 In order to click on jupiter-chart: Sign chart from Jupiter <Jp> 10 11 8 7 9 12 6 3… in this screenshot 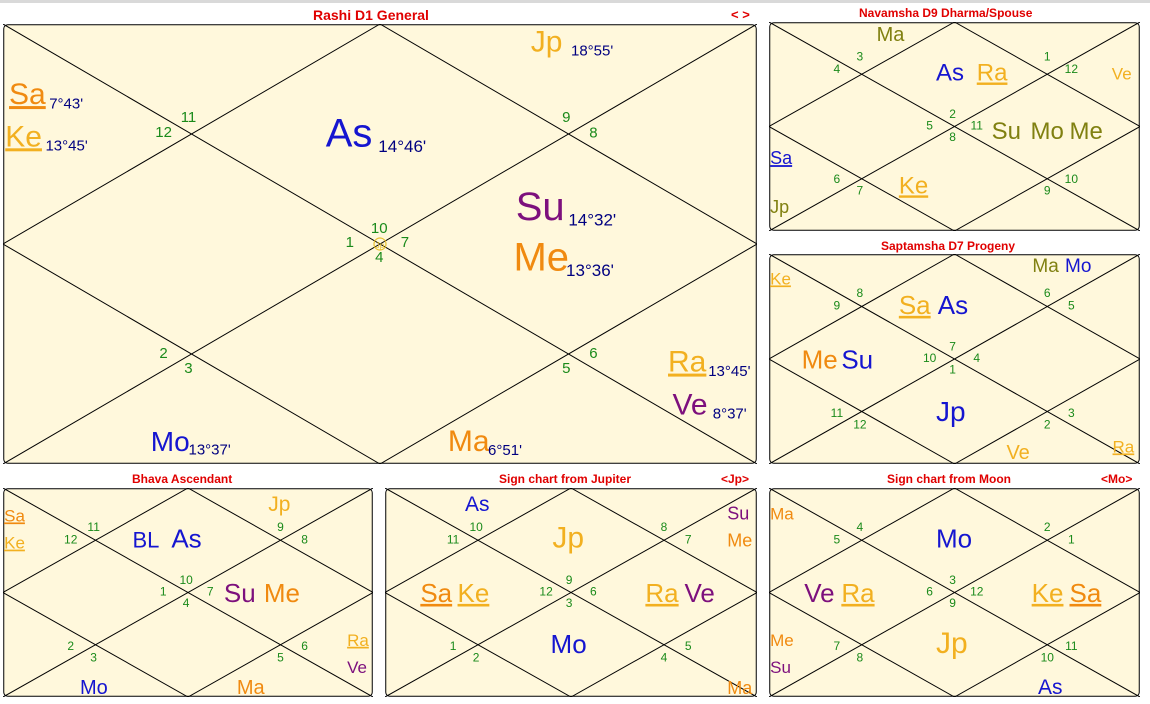, I will do `click(571, 584)`.